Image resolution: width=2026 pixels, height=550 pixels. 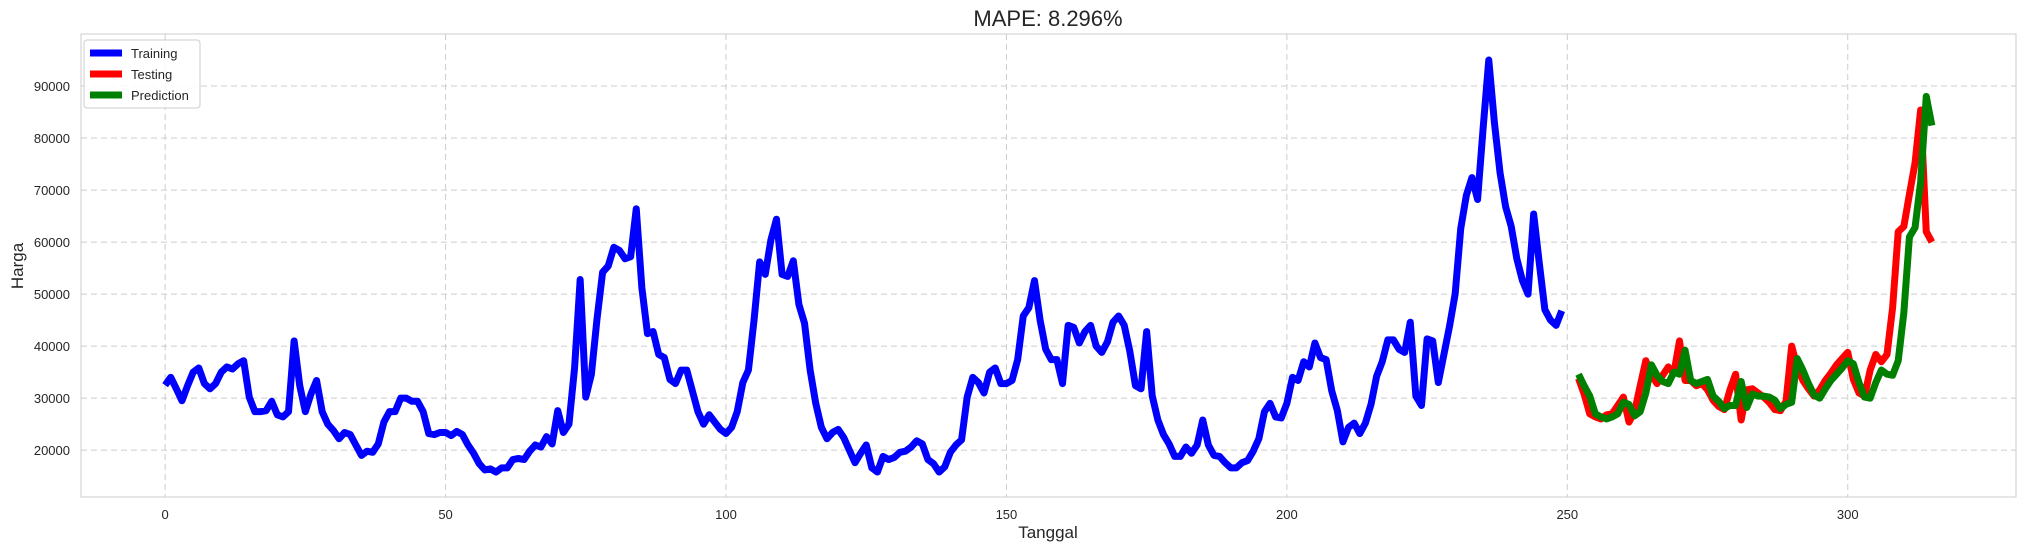 What do you see at coordinates (52, 268) in the screenshot?
I see `y-tick-labels: 20000 30000 40000 50000 60000 70000 80000 90000` at bounding box center [52, 268].